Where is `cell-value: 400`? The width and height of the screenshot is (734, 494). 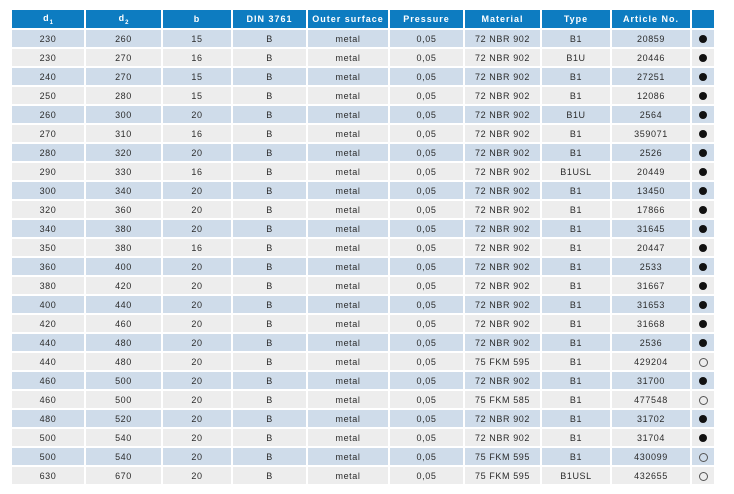
cell-value: 400 is located at coordinates (123, 266).